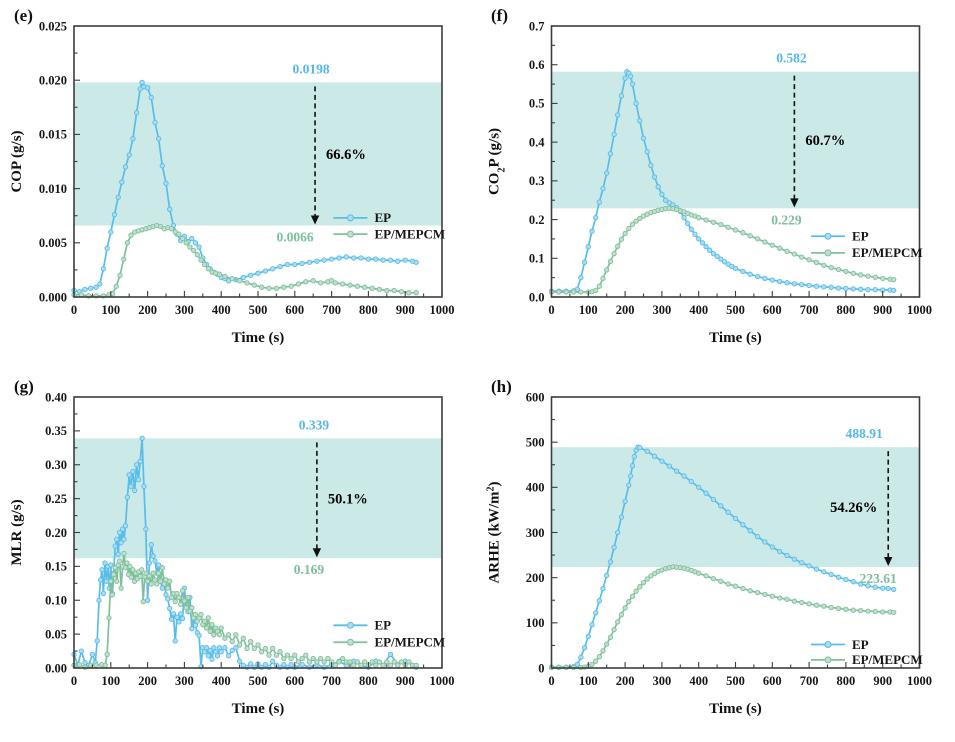 Image resolution: width=955 pixels, height=742 pixels. I want to click on reduction-annotation: 0.582 0.229 60.7%, so click(808, 139).